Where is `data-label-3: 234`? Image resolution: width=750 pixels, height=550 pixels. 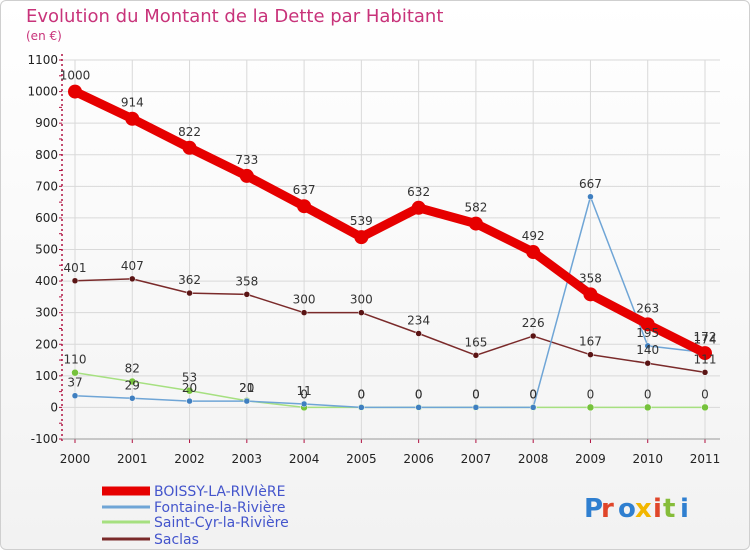 data-label-3: 234 is located at coordinates (418, 321).